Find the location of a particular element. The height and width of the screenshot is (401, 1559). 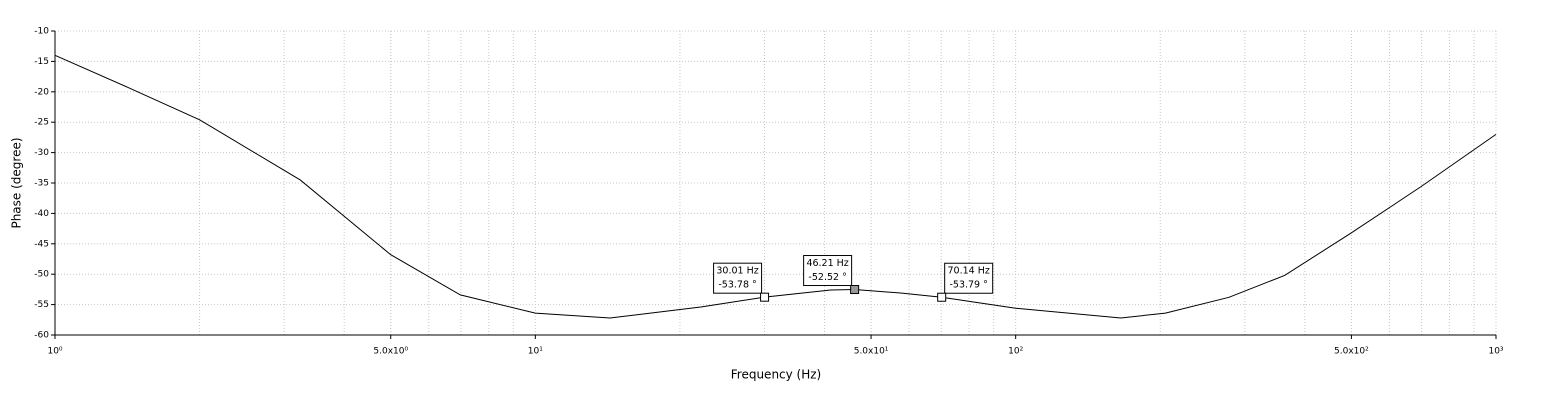

y-tick-label: -15 is located at coordinates (41, 62).